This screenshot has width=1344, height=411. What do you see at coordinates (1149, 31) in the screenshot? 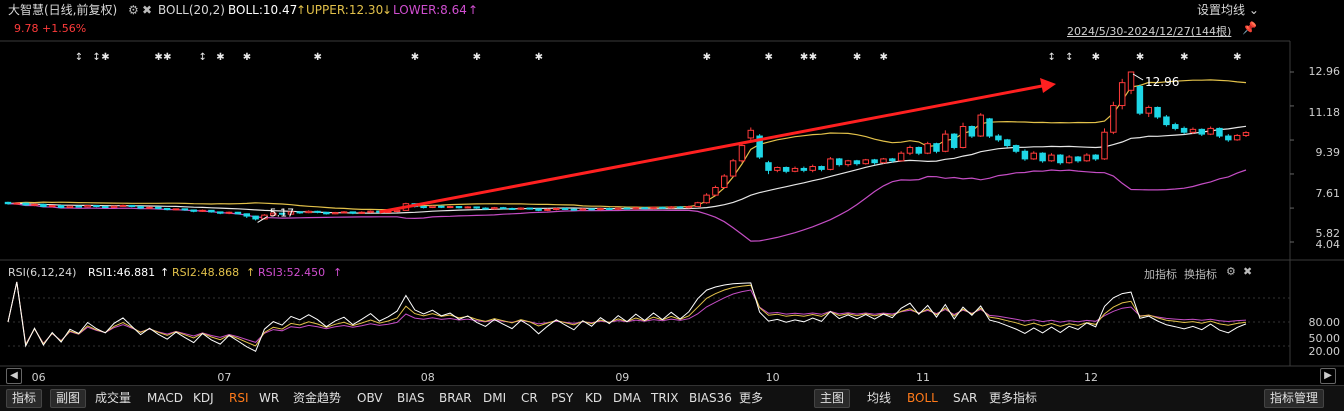
I see `date-range: 2024/5/30-2024/12/27(144根)` at bounding box center [1149, 31].